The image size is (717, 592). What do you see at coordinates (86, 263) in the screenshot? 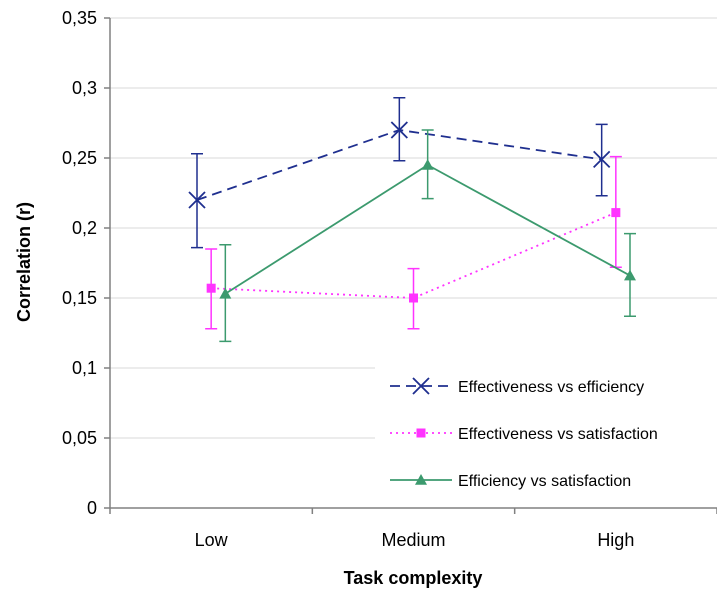
I see `y-ticks: 0 0,05 0,1 0,15 0,2 0,25 0,3 0,35` at bounding box center [86, 263].